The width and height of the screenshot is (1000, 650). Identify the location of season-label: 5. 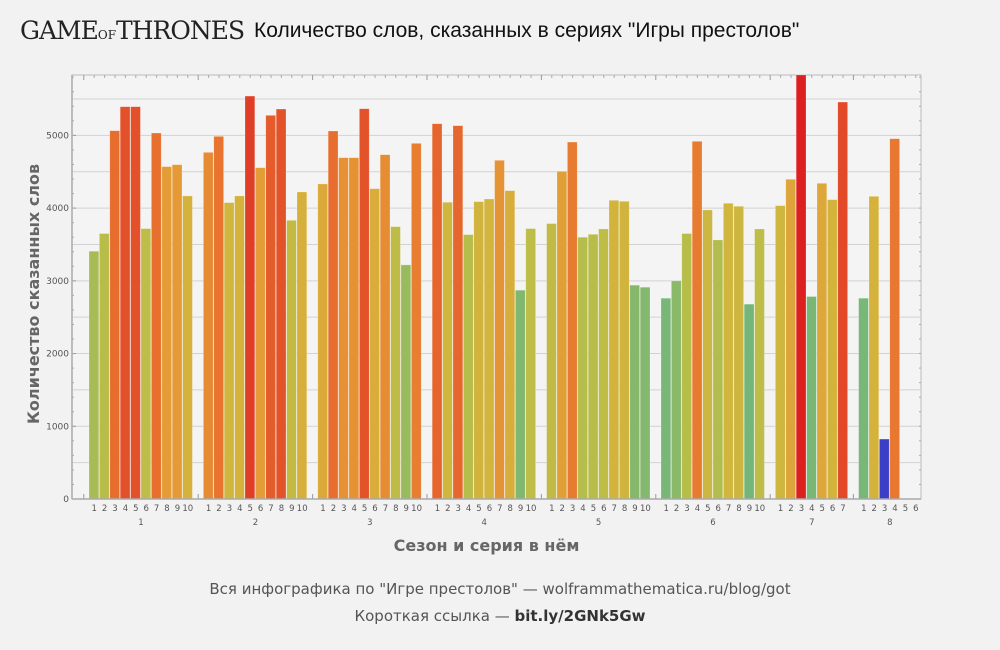
(598, 523).